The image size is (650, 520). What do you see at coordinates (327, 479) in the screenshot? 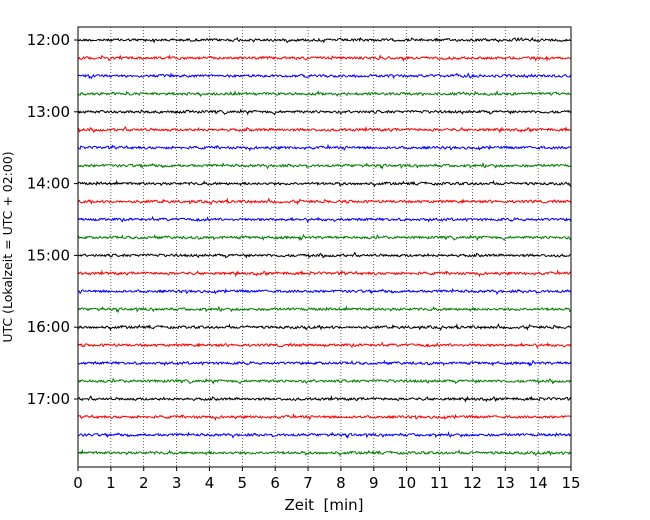
I see `x-axis: 0 1 2 3 4 5 6 7 8 9 10 11 12 13 14 15` at bounding box center [327, 479].